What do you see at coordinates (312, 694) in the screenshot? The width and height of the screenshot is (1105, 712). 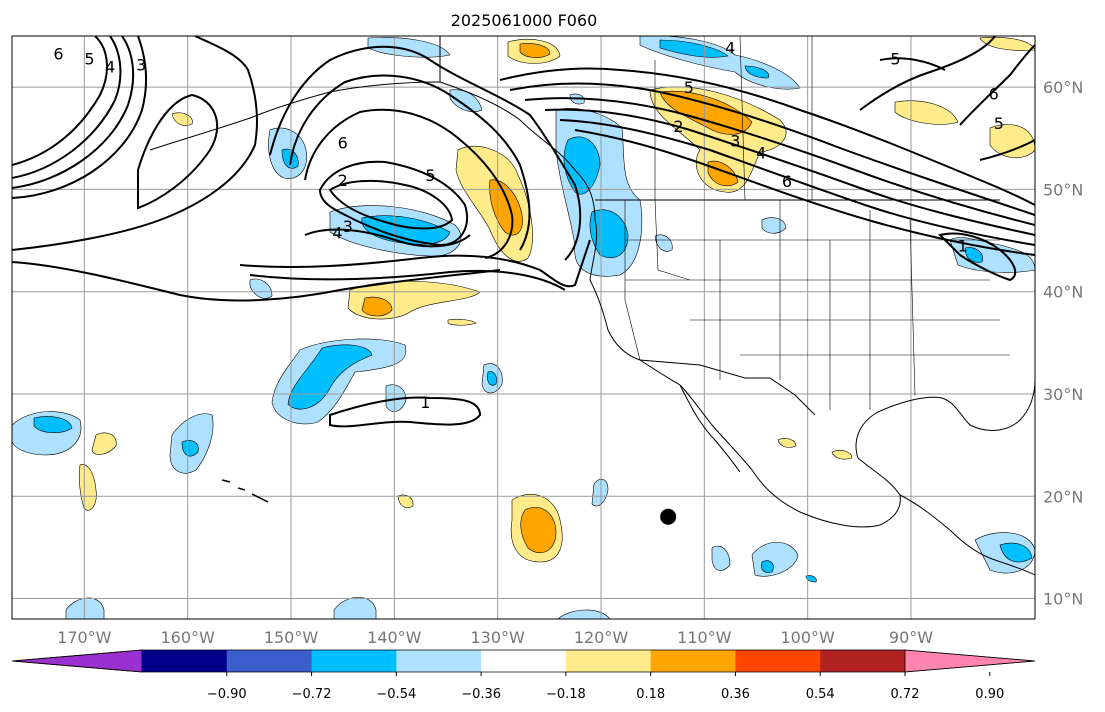 I see `colorbar-tick-label: −0.72` at bounding box center [312, 694].